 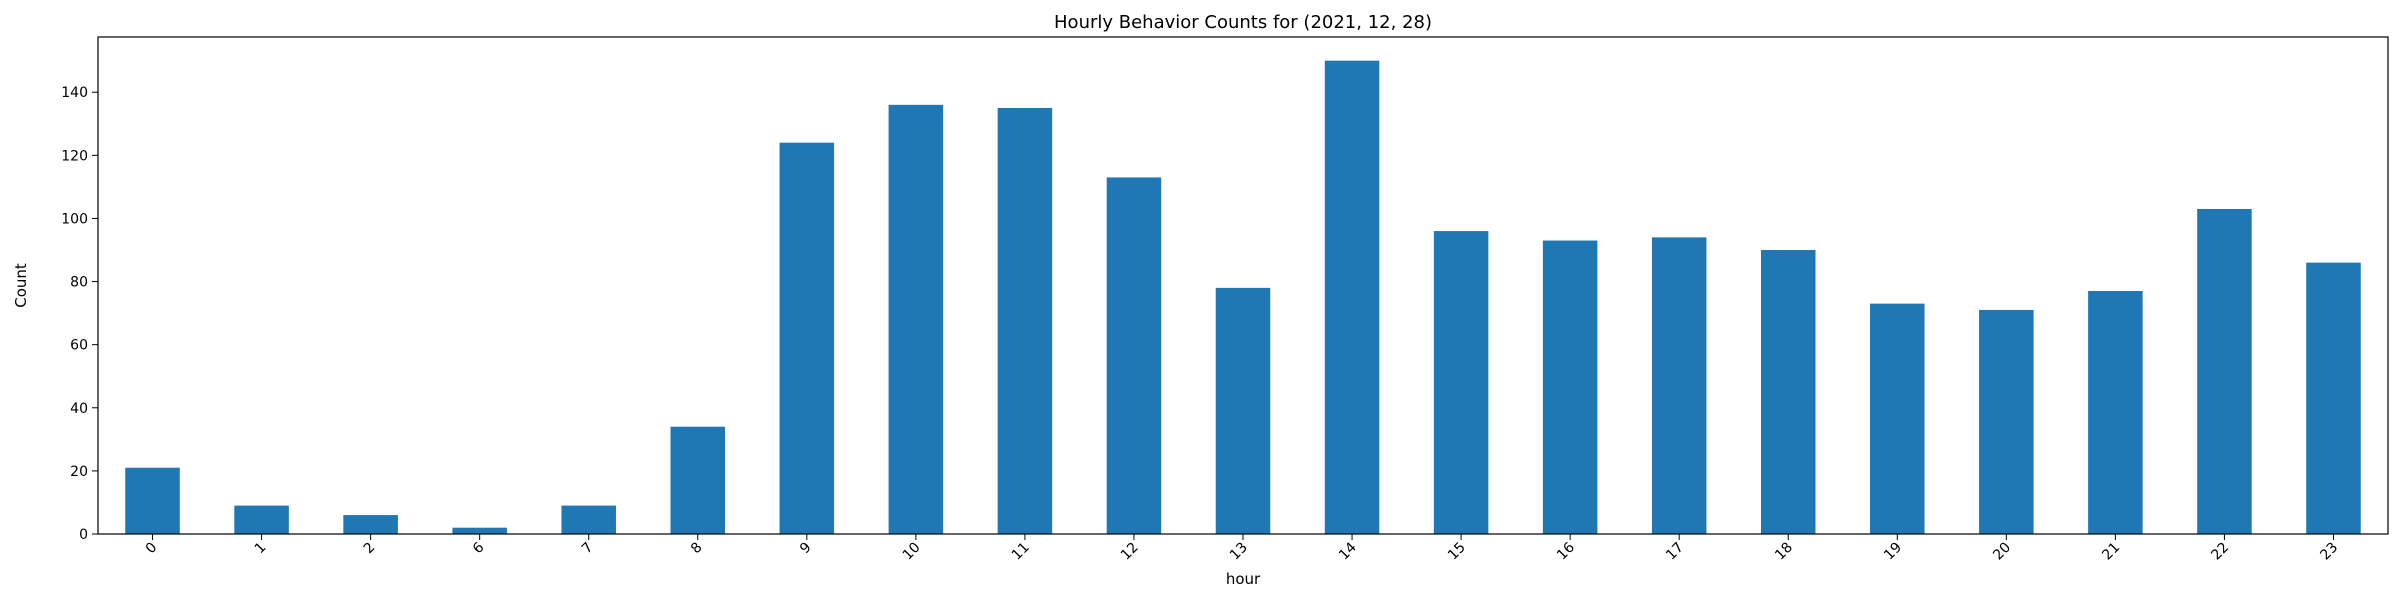 I want to click on x-tick-label: 11, so click(x=1021, y=552).